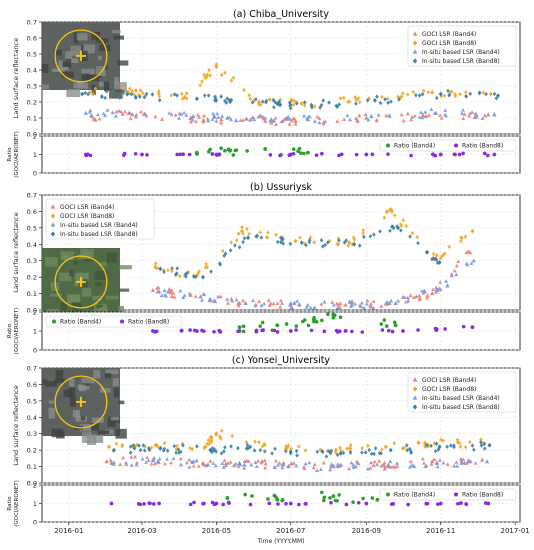 The image size is (534, 550). I want to click on y-tick-label: 0.5, so click(32, 55).